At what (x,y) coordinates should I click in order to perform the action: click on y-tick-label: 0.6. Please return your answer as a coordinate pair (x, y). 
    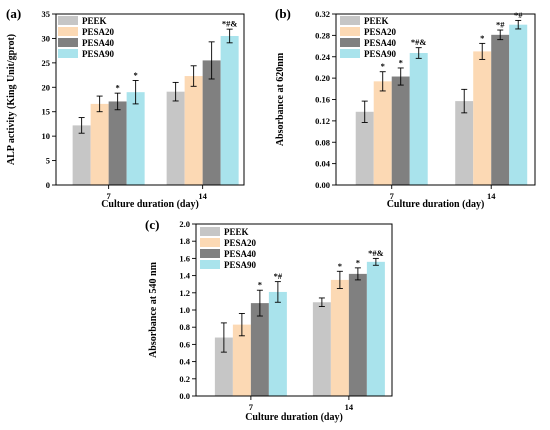
    Looking at the image, I should click on (184, 344).